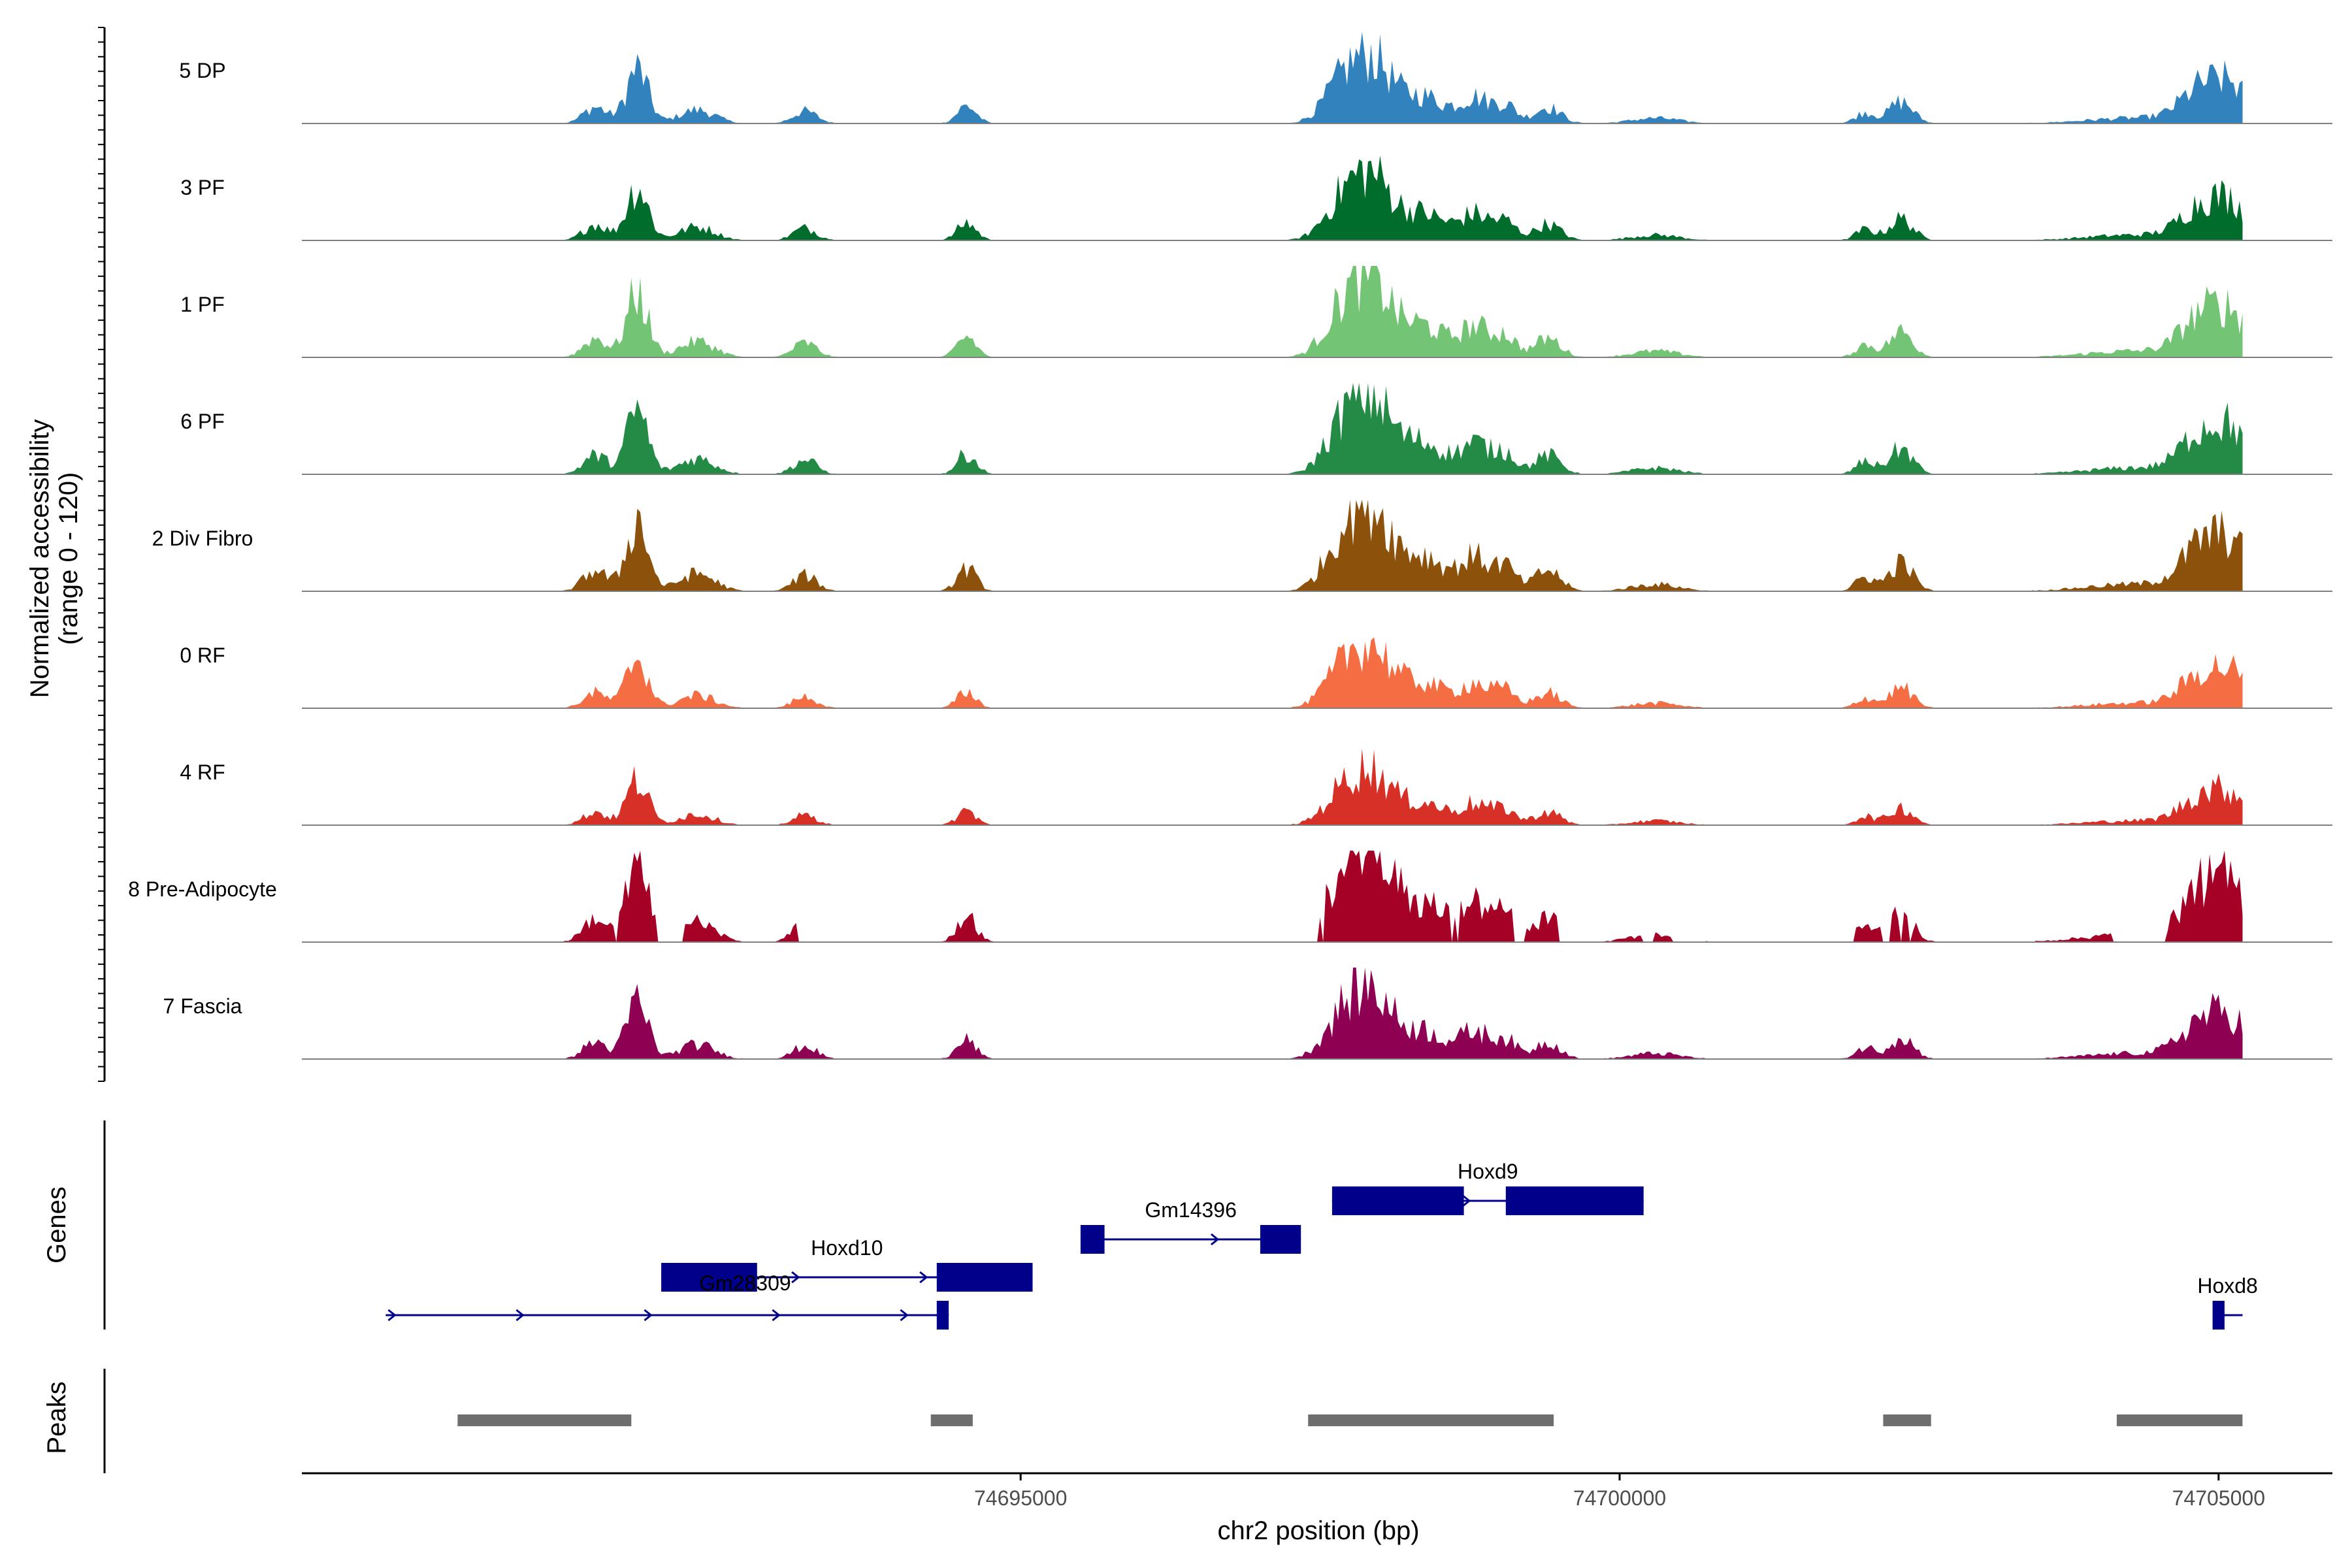 This screenshot has height=1568, width=2352. Describe the element at coordinates (847, 1264) in the screenshot. I see `gene-hoxd10: Hoxd10` at that location.